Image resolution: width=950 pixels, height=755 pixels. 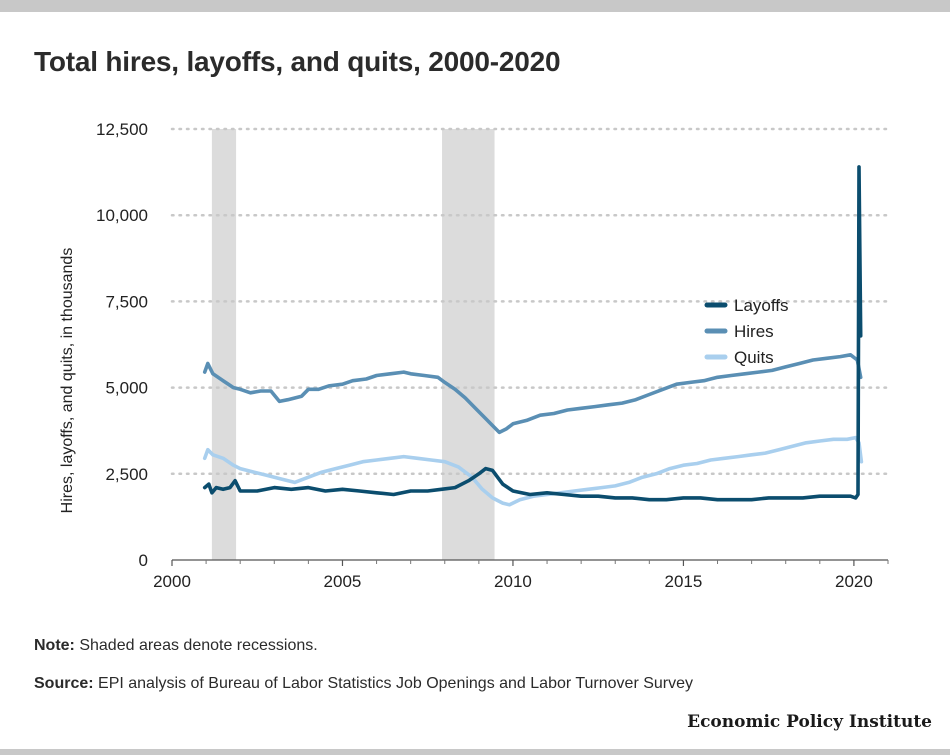 I want to click on legend-label-layoffs: Layoffs, so click(x=761, y=305).